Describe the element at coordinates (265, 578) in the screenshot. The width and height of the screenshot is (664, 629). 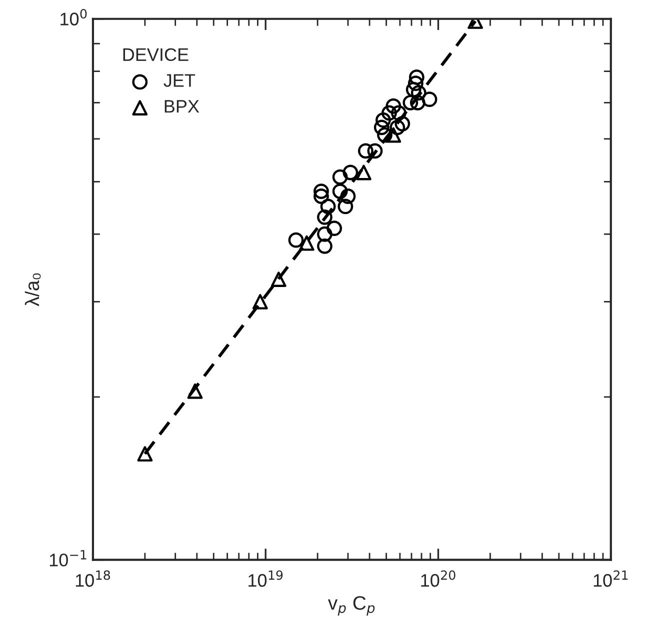
I see `x-tick-label: 10$^{19}$` at that location.